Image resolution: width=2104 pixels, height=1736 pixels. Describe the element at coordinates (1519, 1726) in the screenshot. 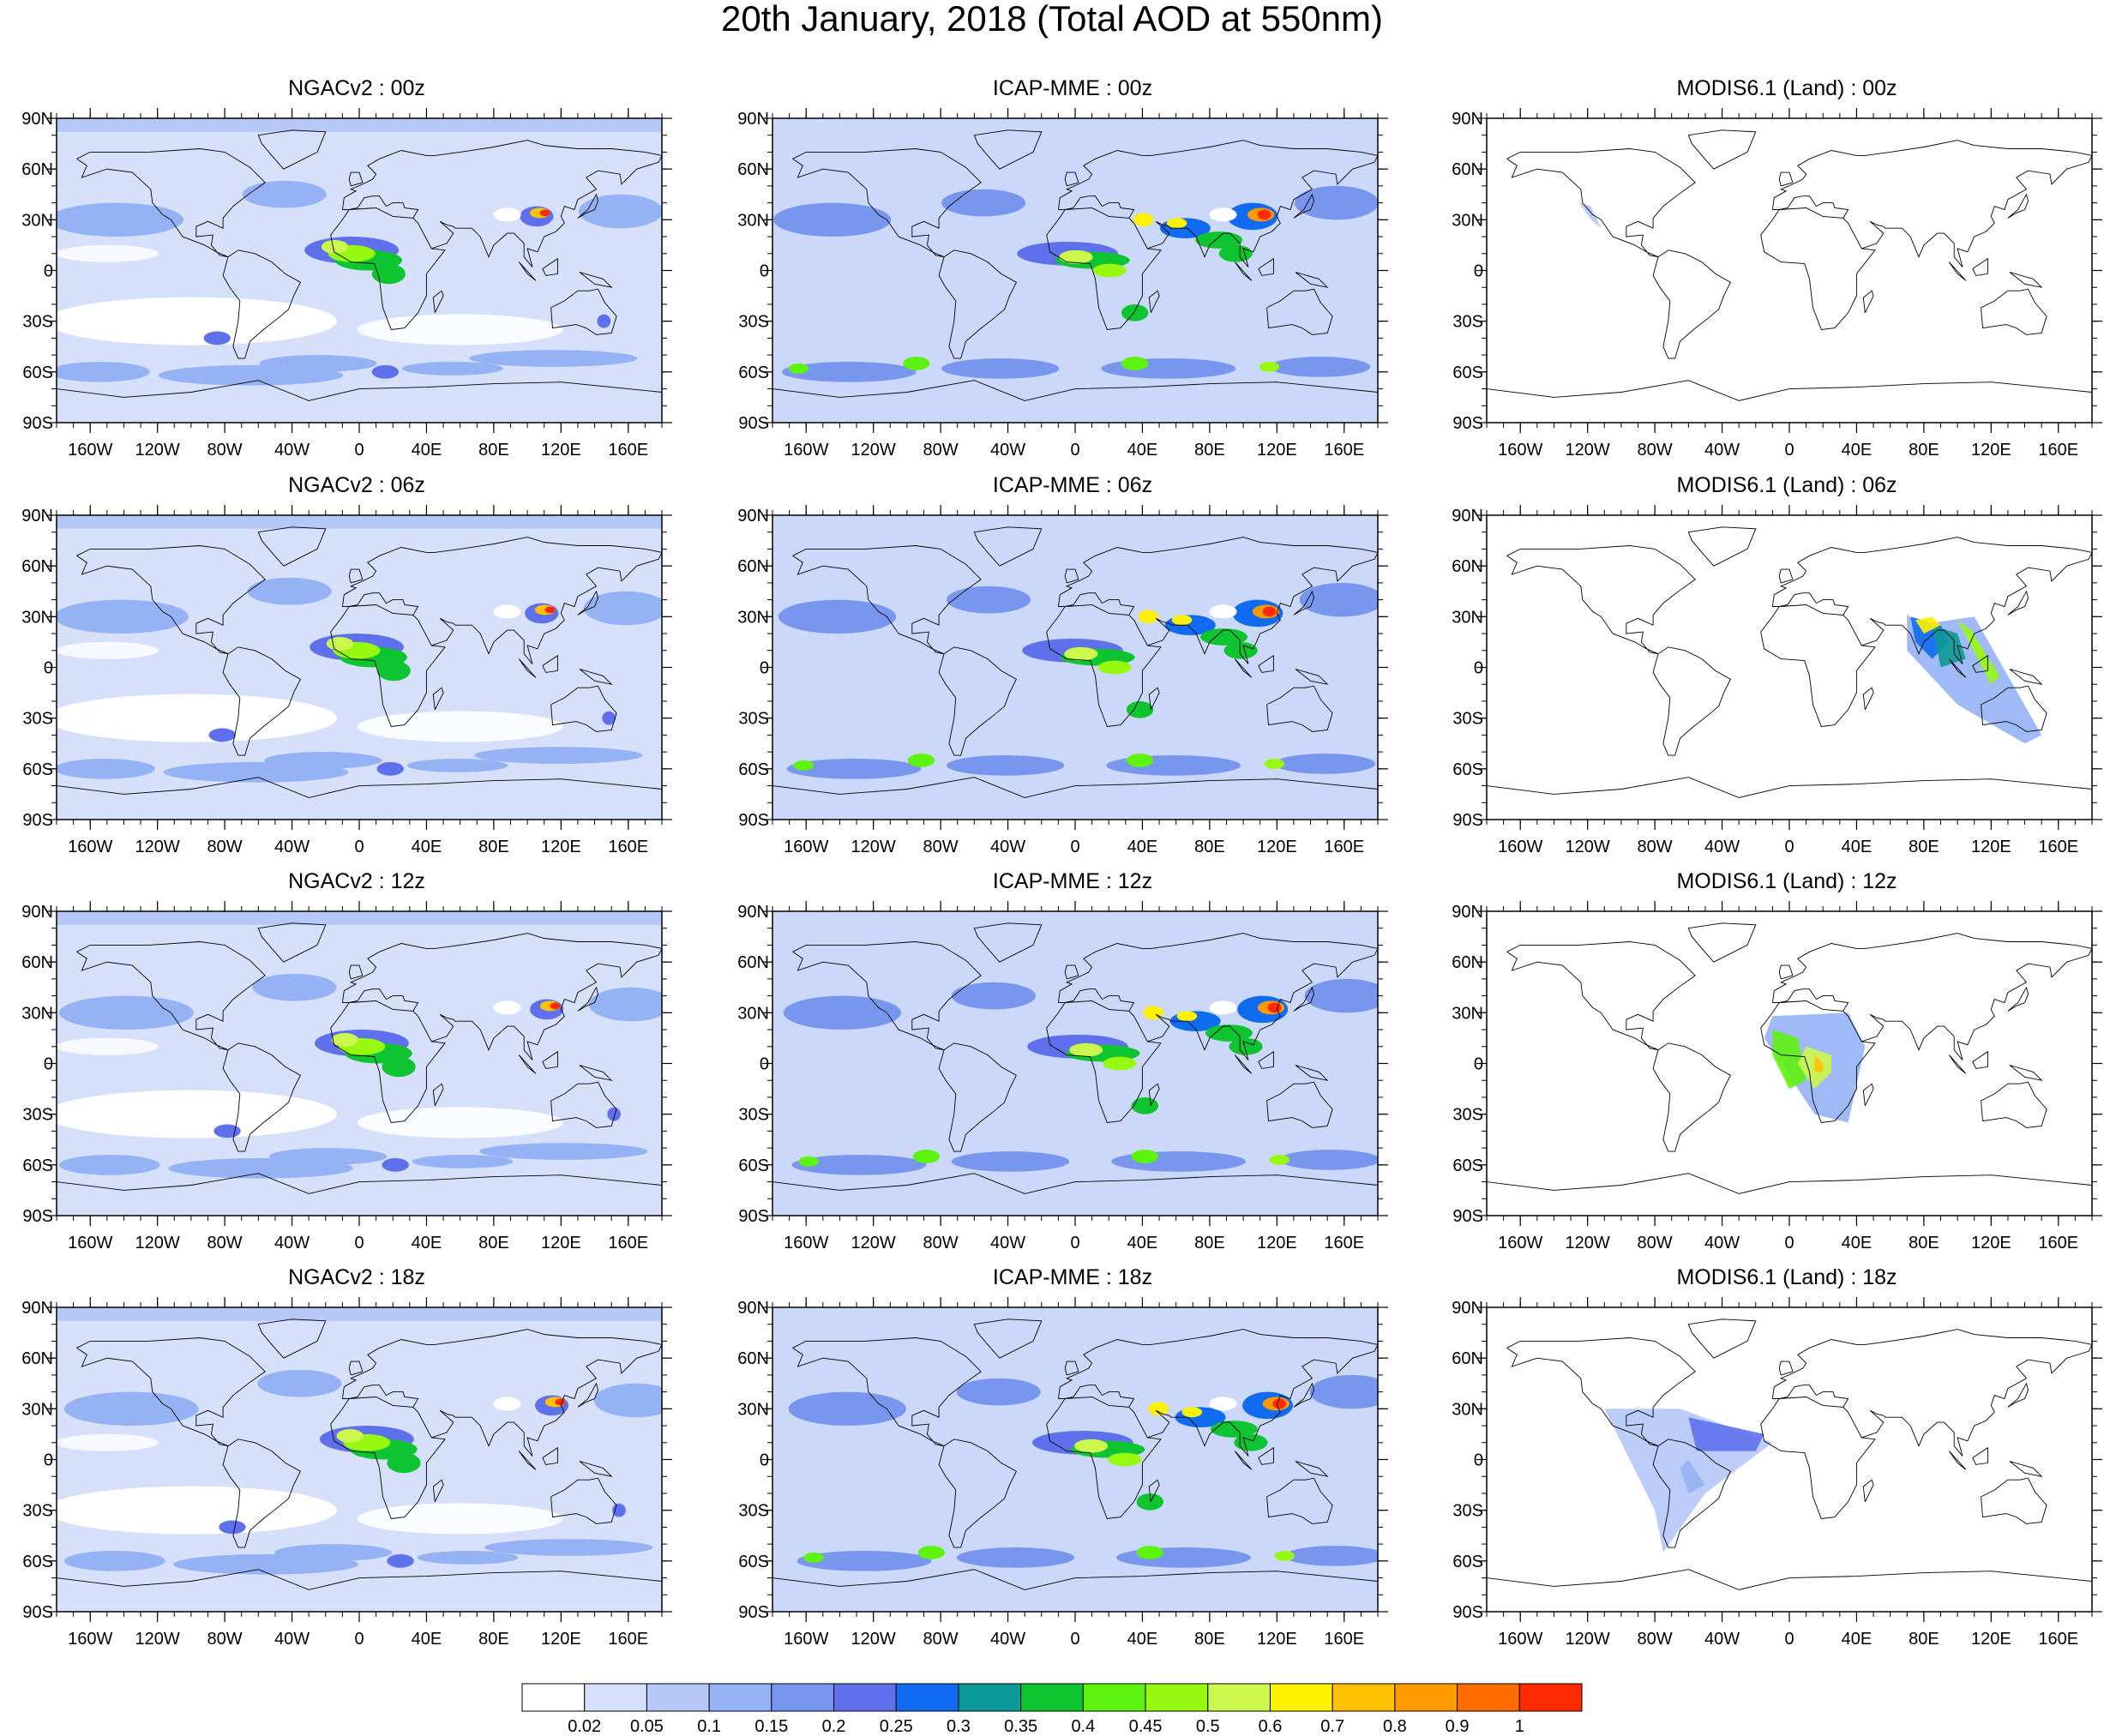

I see `colorbar-label: 1` at that location.